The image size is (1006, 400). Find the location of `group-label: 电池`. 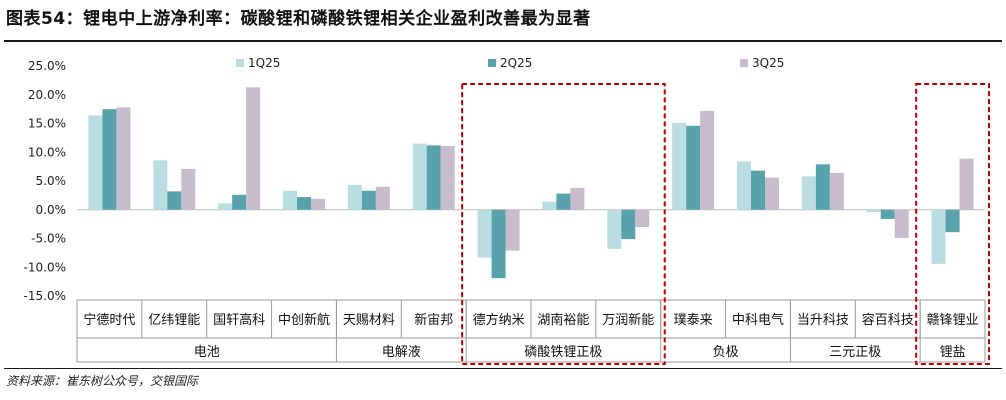

group-label: 电池 is located at coordinates (207, 352).